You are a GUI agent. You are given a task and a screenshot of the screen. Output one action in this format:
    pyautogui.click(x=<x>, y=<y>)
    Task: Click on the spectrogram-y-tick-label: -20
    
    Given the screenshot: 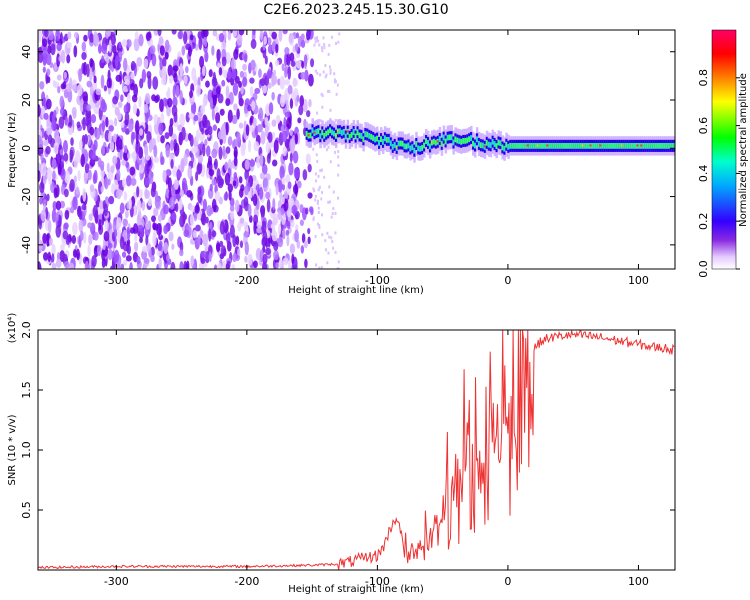 What is the action you would take?
    pyautogui.click(x=26, y=197)
    